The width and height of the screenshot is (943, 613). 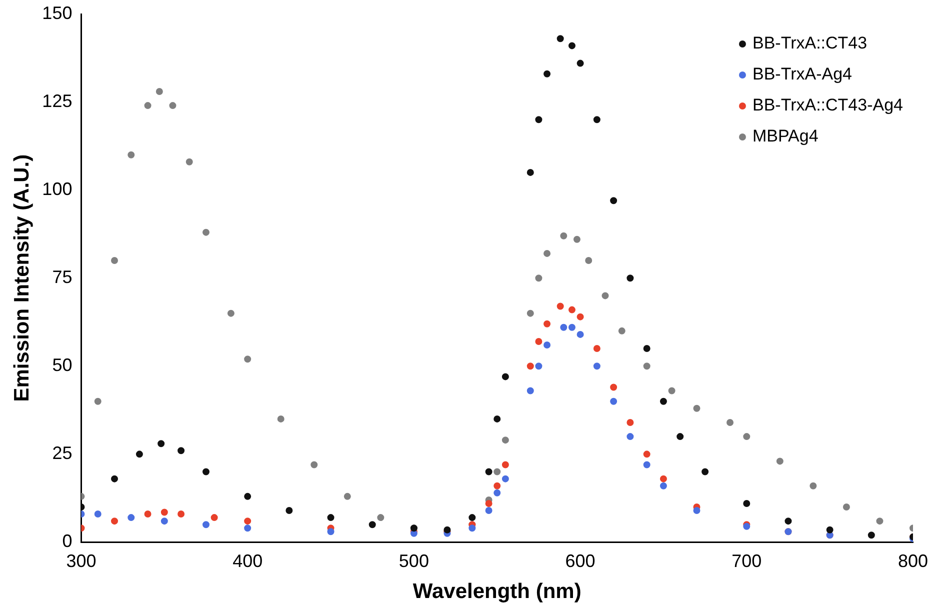 I want to click on x-tick-label: 300, so click(x=81, y=560).